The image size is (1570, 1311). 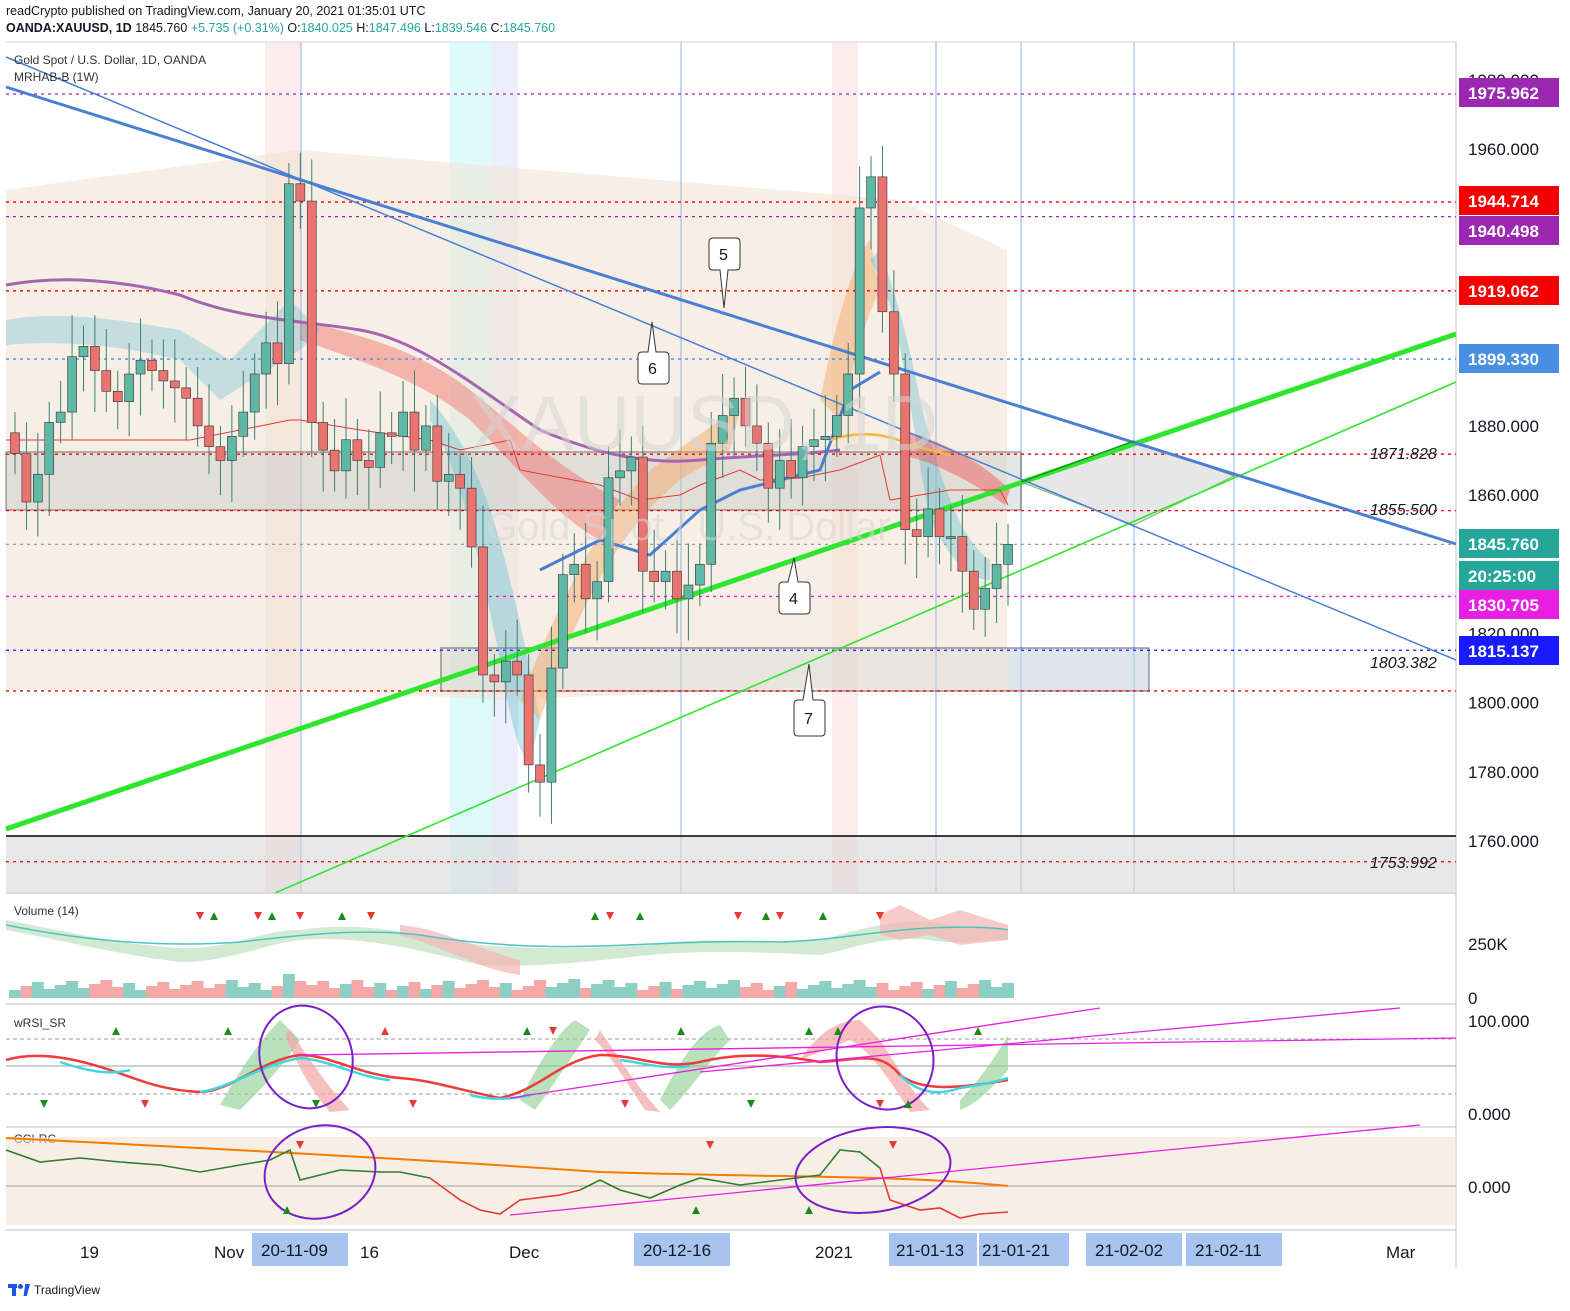 I want to click on low-value: 1839.546, so click(x=460, y=28).